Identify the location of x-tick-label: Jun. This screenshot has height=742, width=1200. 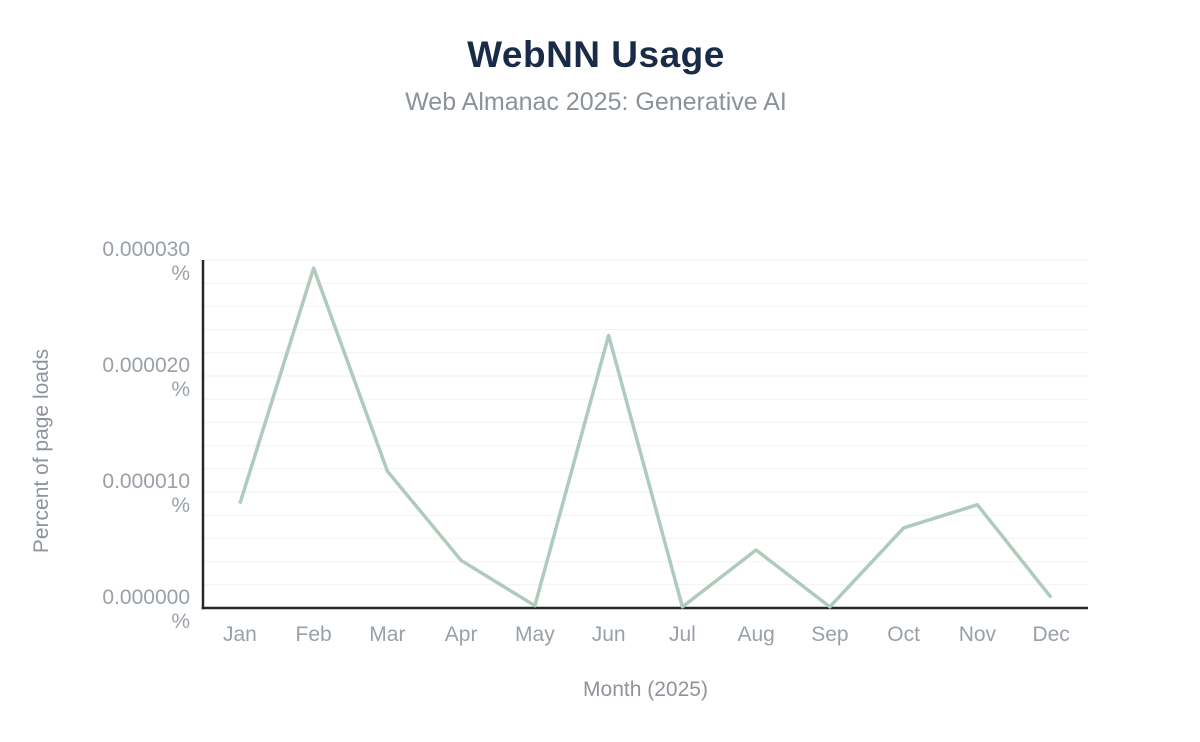
(609, 634).